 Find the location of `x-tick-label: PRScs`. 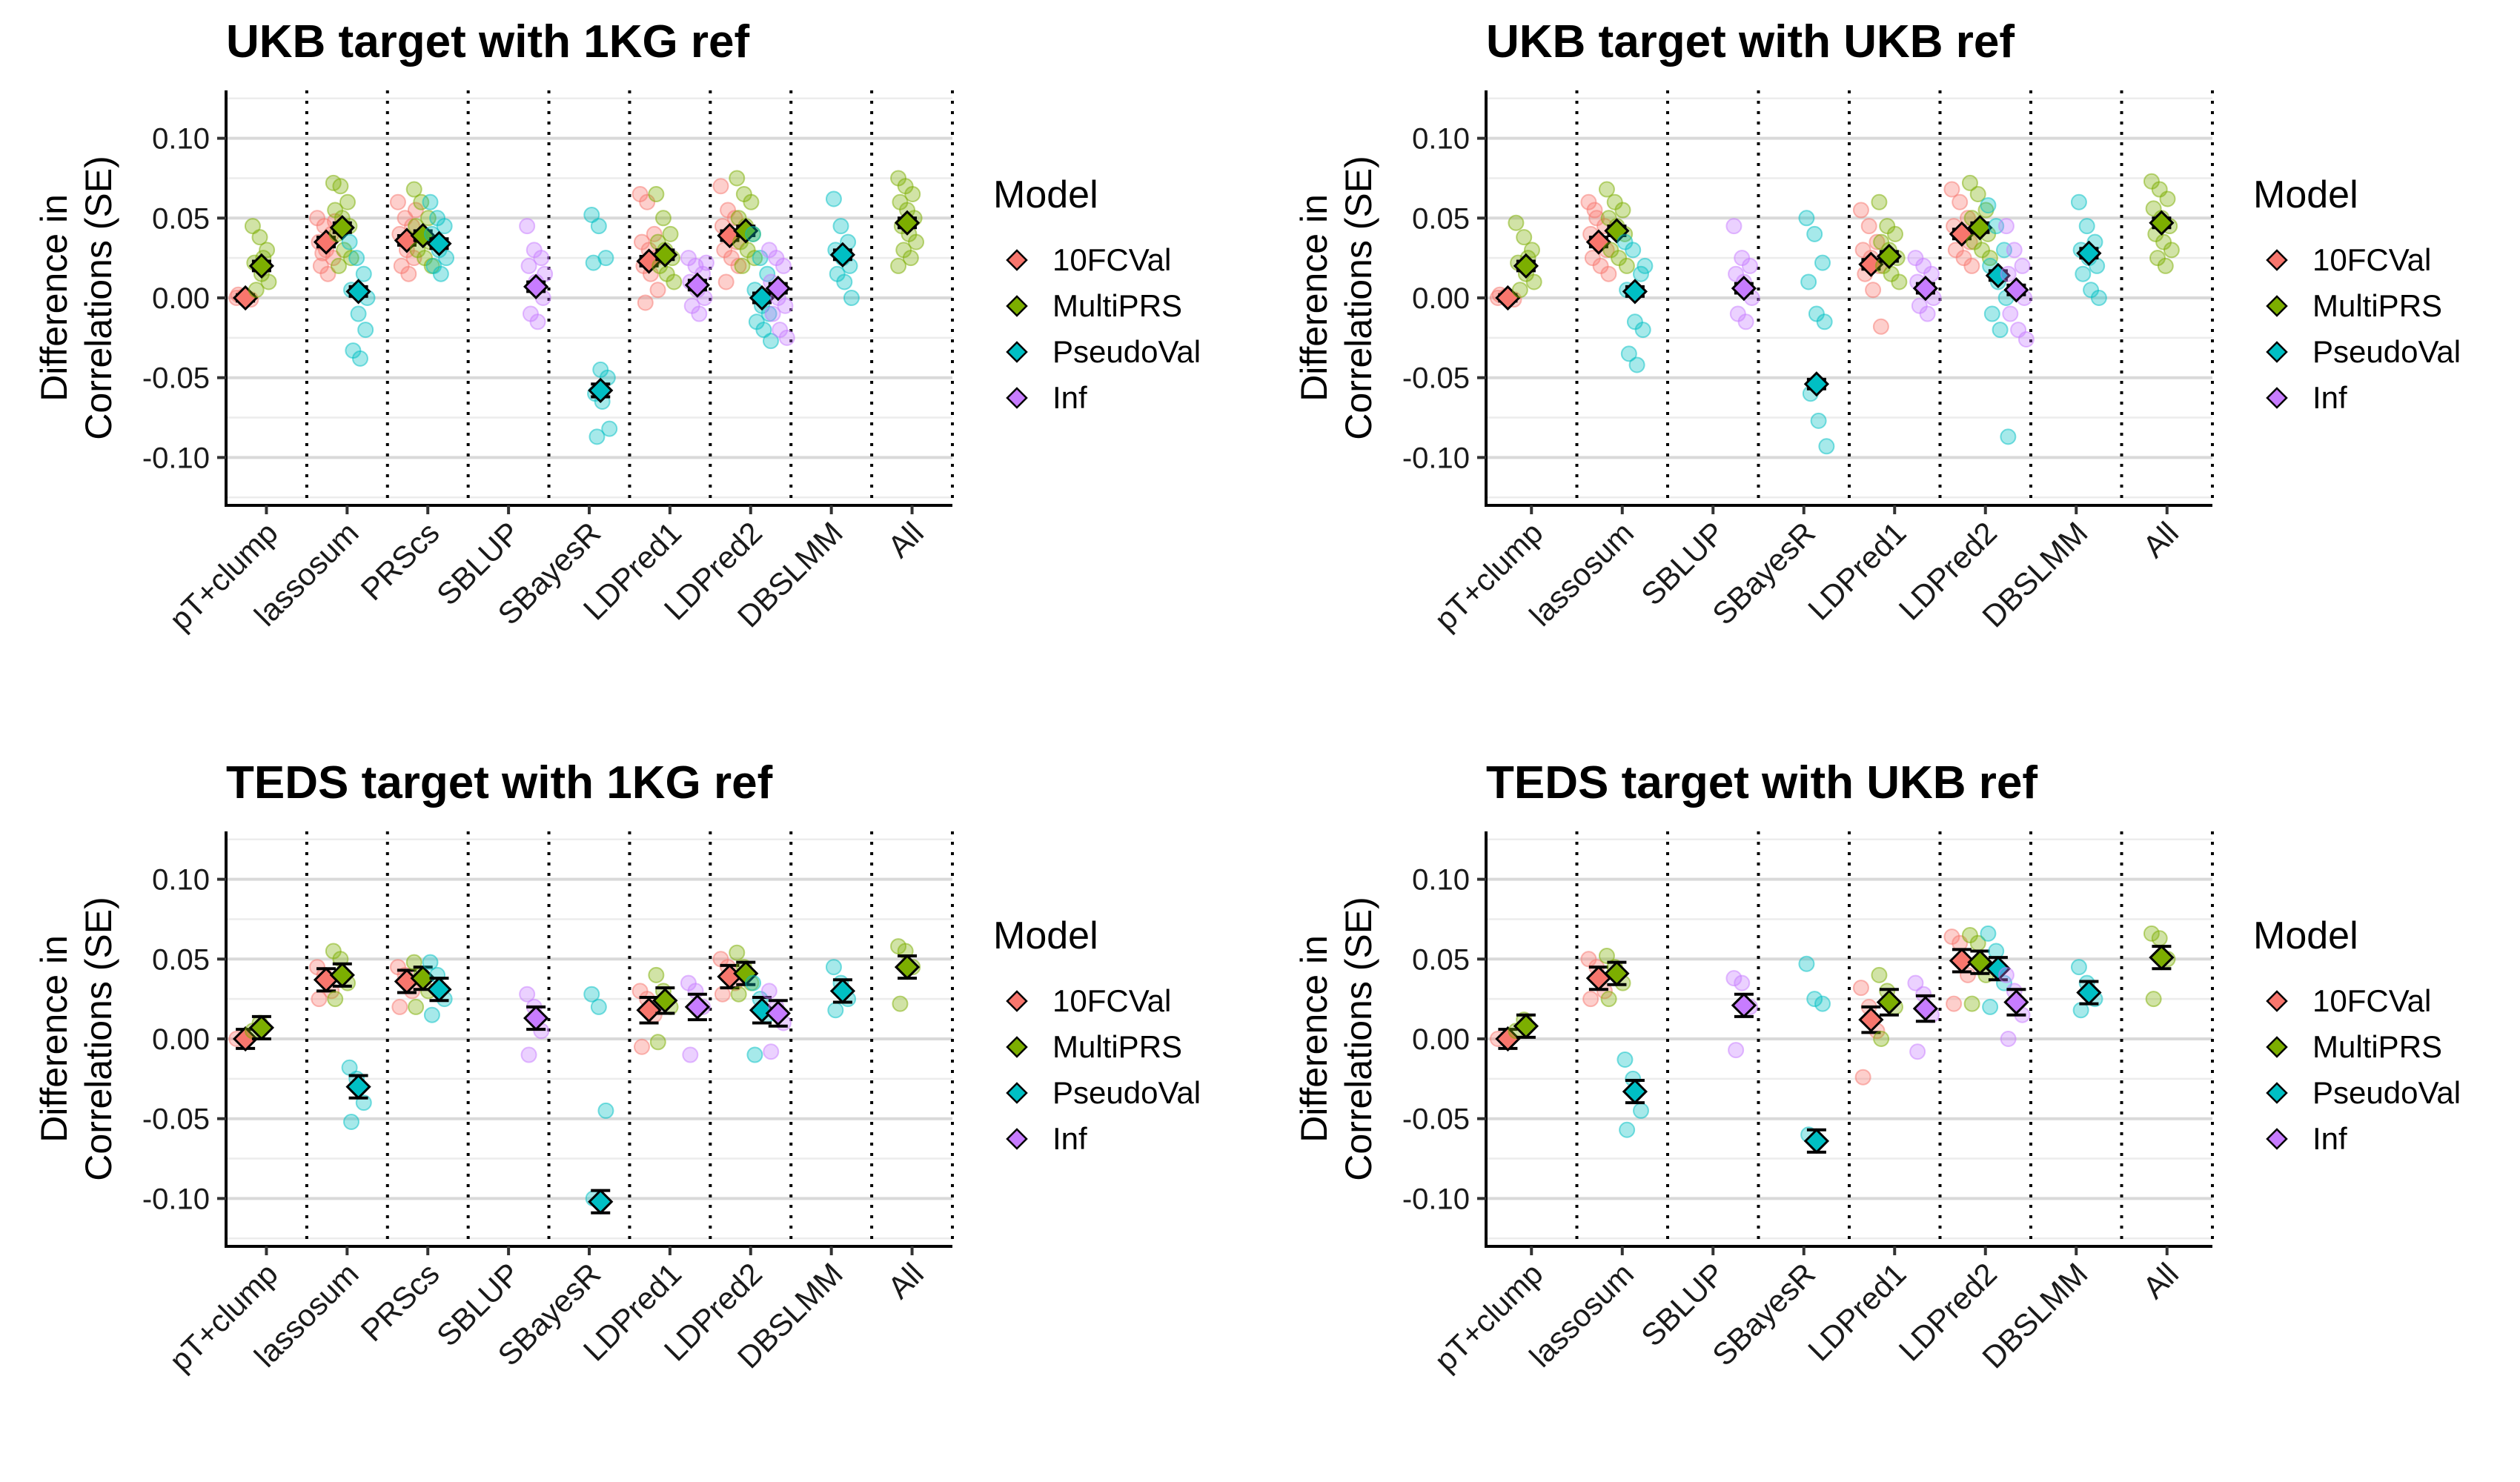

x-tick-label: PRScs is located at coordinates (400, 1302).